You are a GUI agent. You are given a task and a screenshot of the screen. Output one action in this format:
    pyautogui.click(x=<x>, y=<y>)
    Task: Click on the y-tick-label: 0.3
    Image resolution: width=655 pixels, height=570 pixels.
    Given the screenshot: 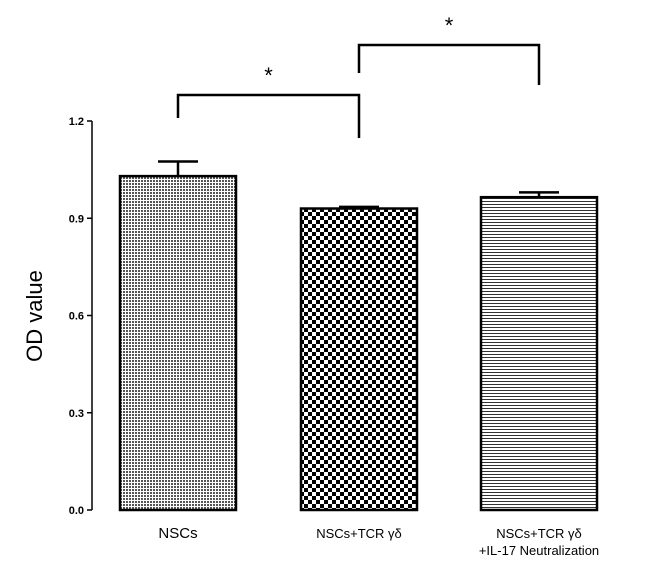 What is the action you would take?
    pyautogui.click(x=76, y=414)
    